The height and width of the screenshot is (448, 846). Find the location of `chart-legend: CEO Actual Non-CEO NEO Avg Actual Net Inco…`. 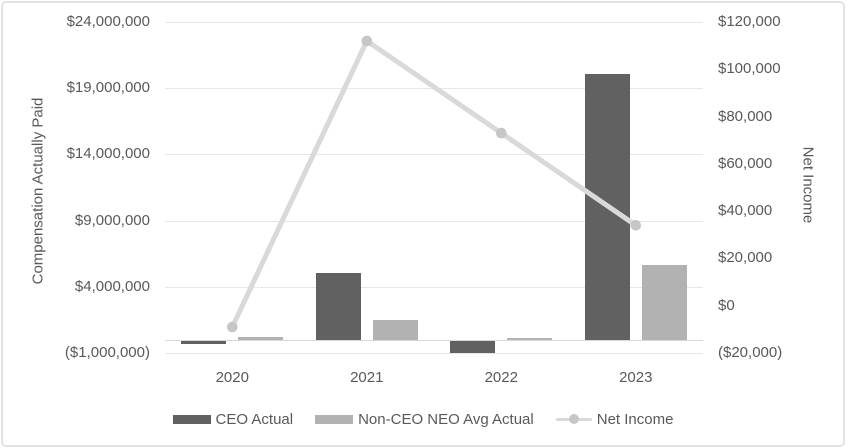

chart-legend: CEO Actual Non-CEO NEO Avg Actual Net Inco… is located at coordinates (423, 419).